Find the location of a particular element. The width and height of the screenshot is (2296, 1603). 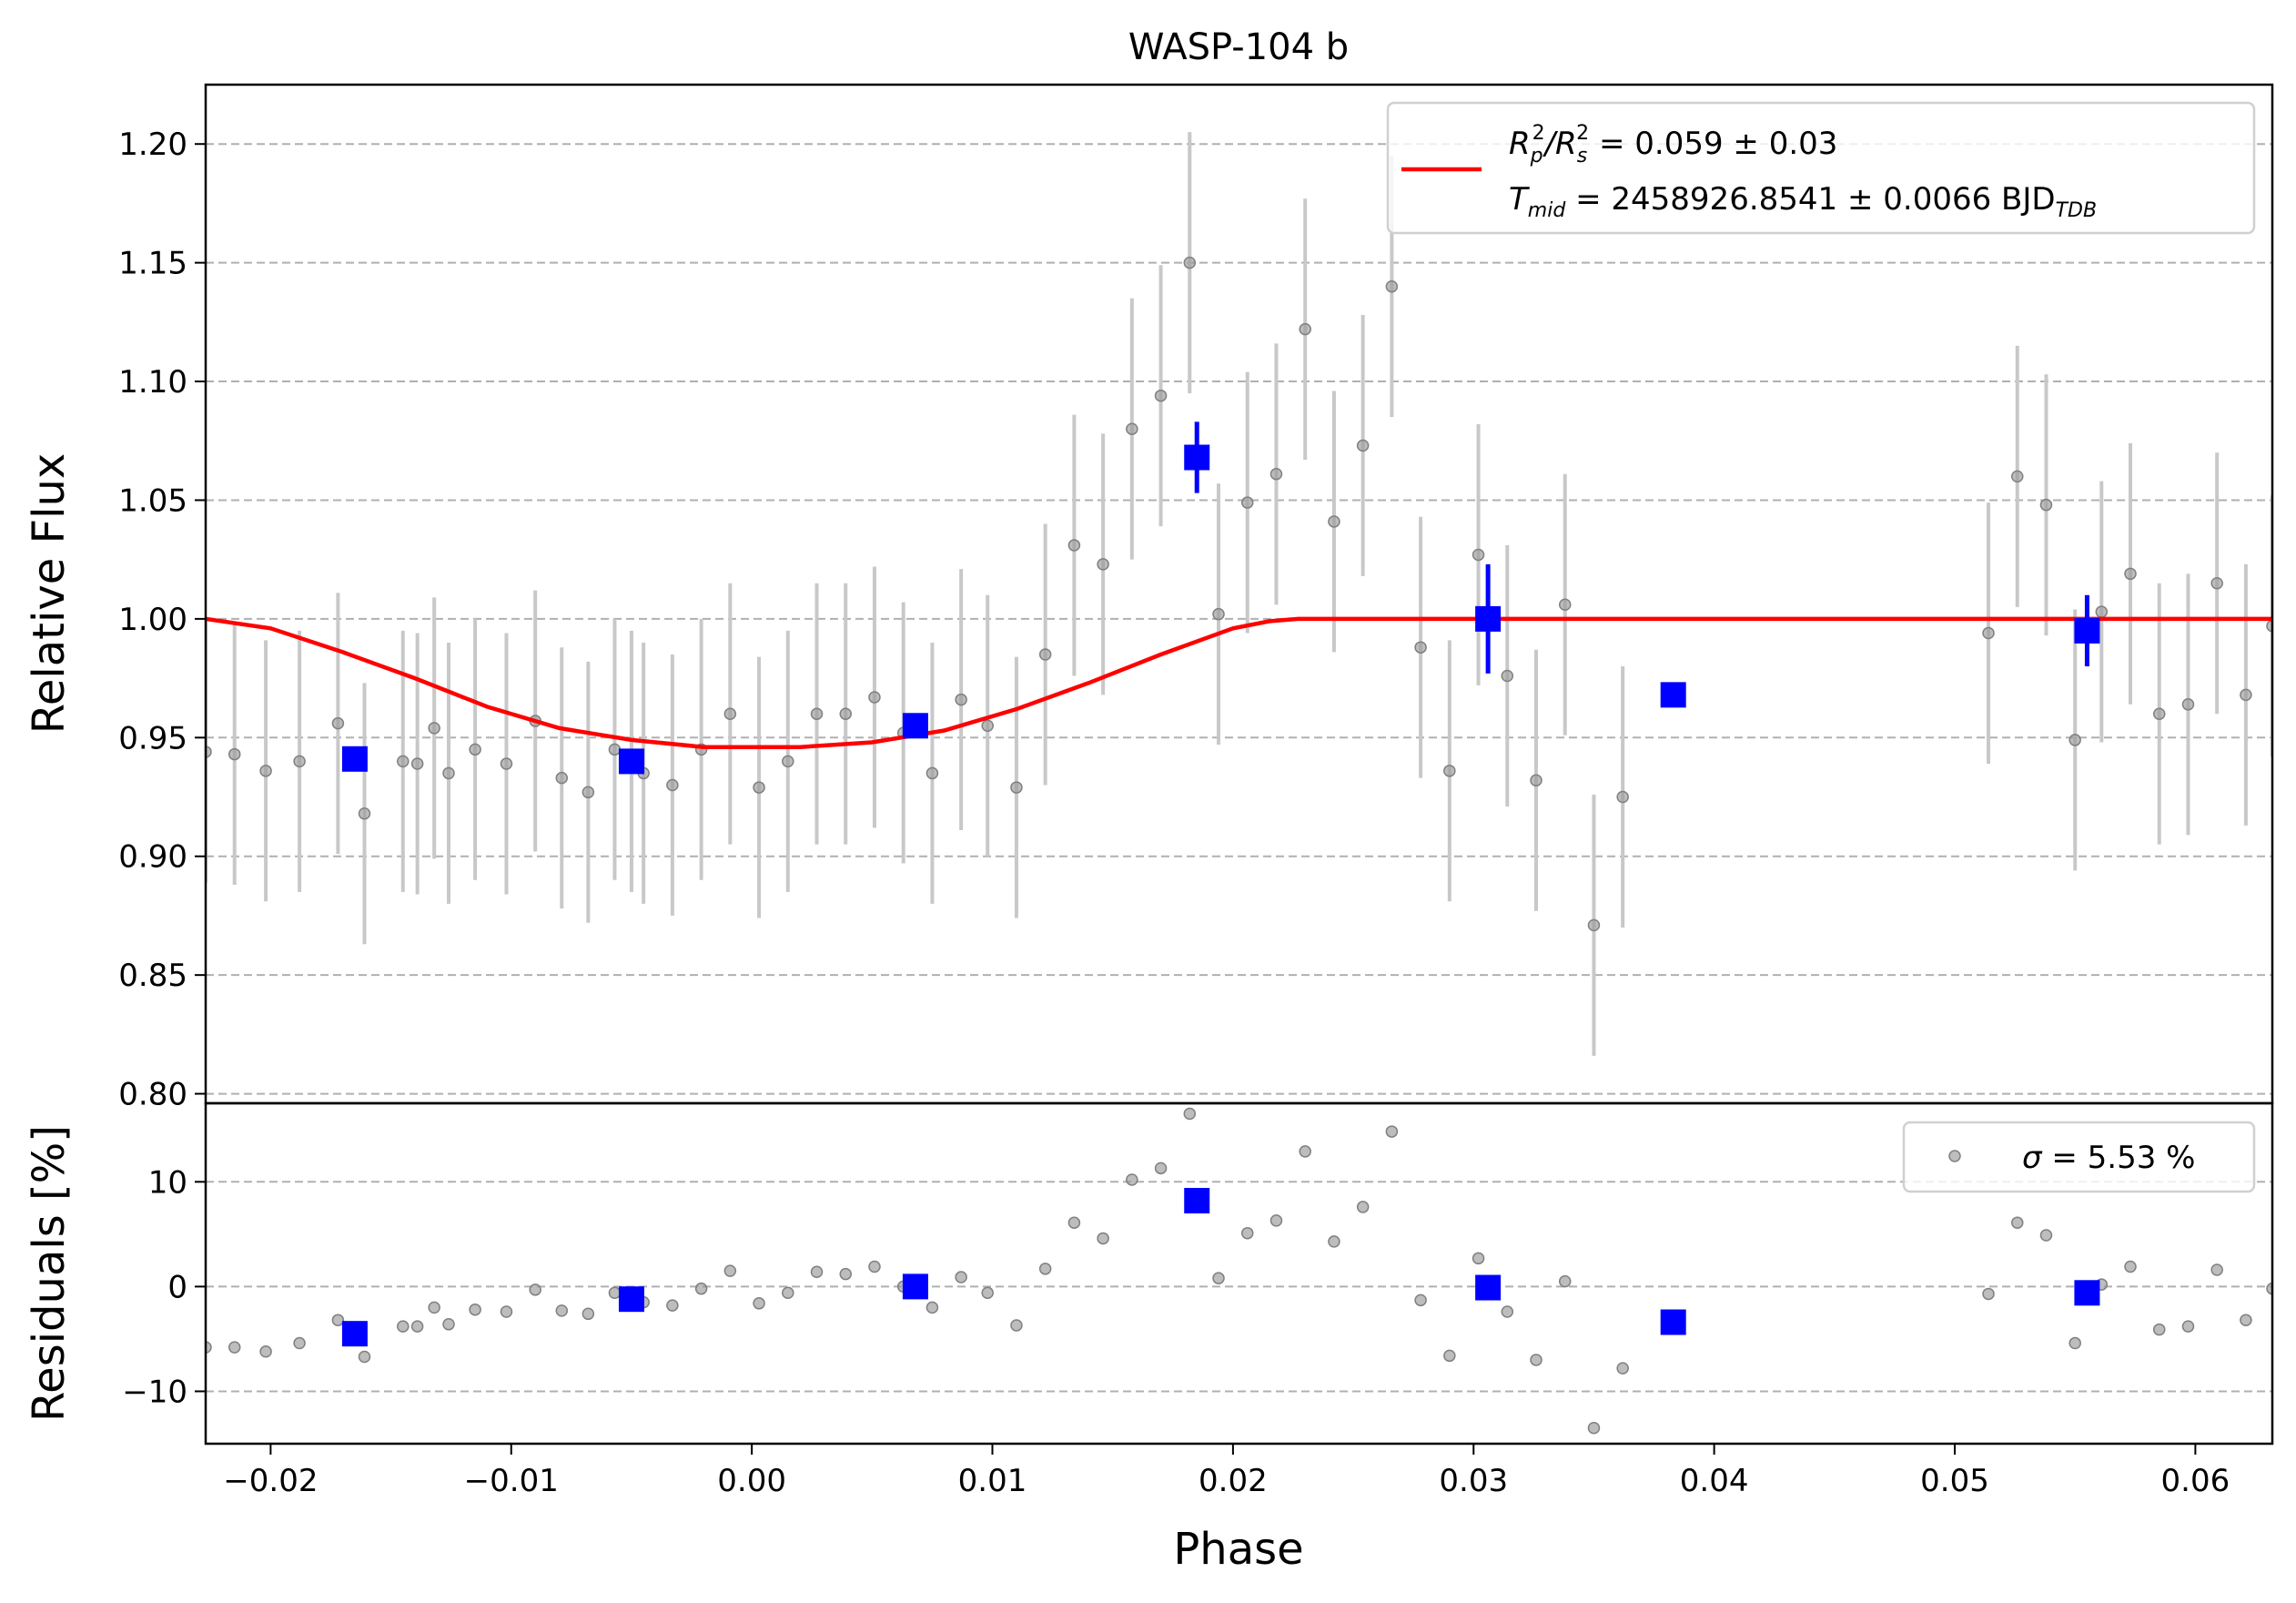

residual-y-tick-label: 10 is located at coordinates (167, 1182).